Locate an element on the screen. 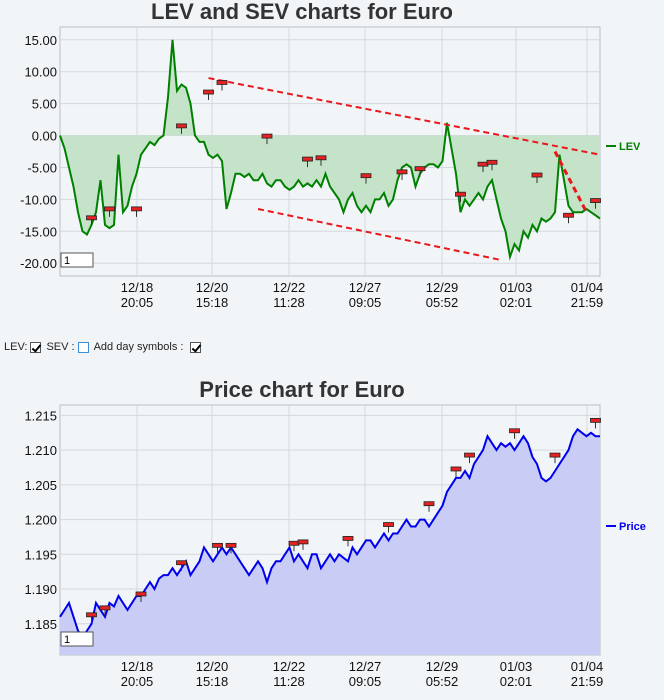 This screenshot has height=700, width=664. y-tick-label: -10.00 is located at coordinates (38, 199).